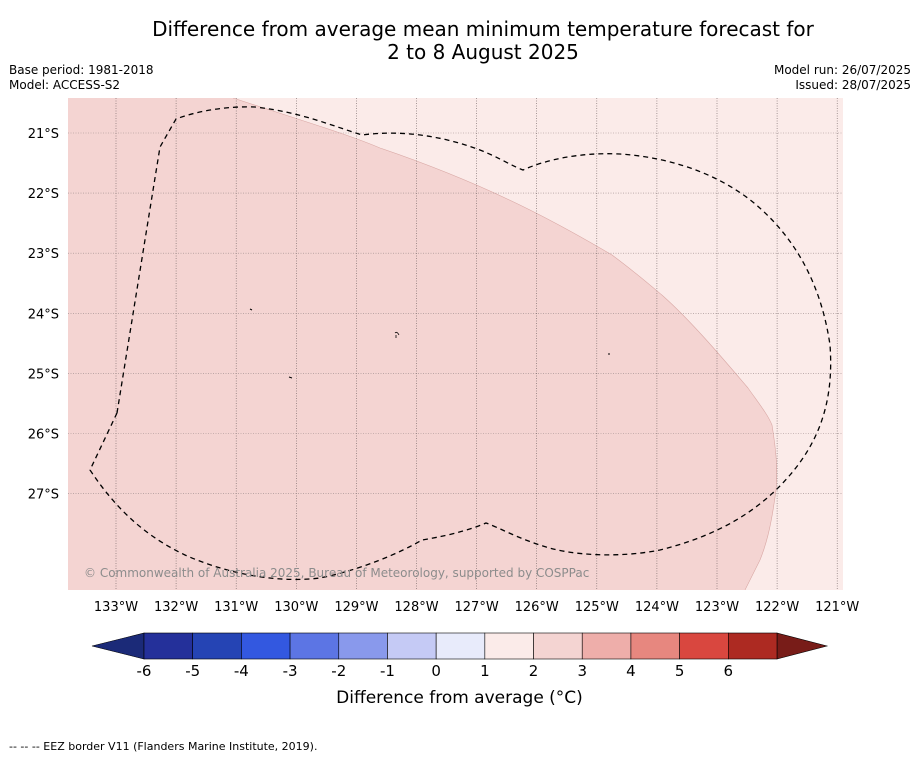  What do you see at coordinates (582, 671) in the screenshot?
I see `colorbar-tick-label: 3` at bounding box center [582, 671].